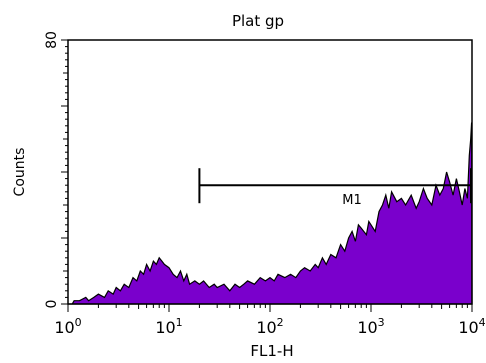 The height and width of the screenshot is (363, 486). I want to click on x-tick-label: 10², so click(269, 326).